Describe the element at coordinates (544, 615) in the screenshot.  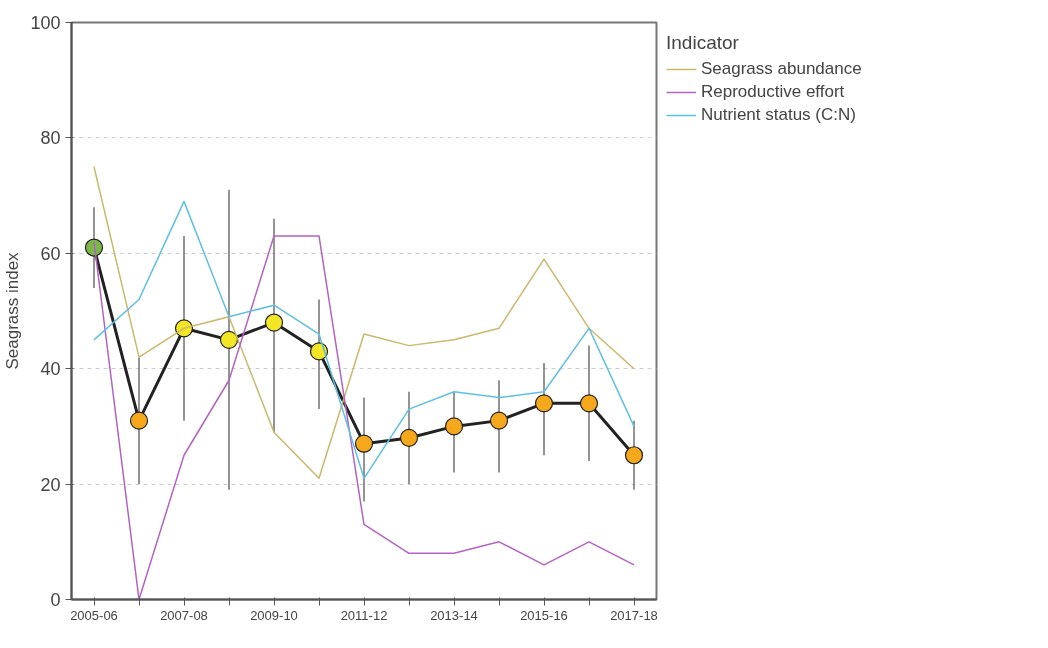
I see `x-tick-label: 2015-16` at that location.